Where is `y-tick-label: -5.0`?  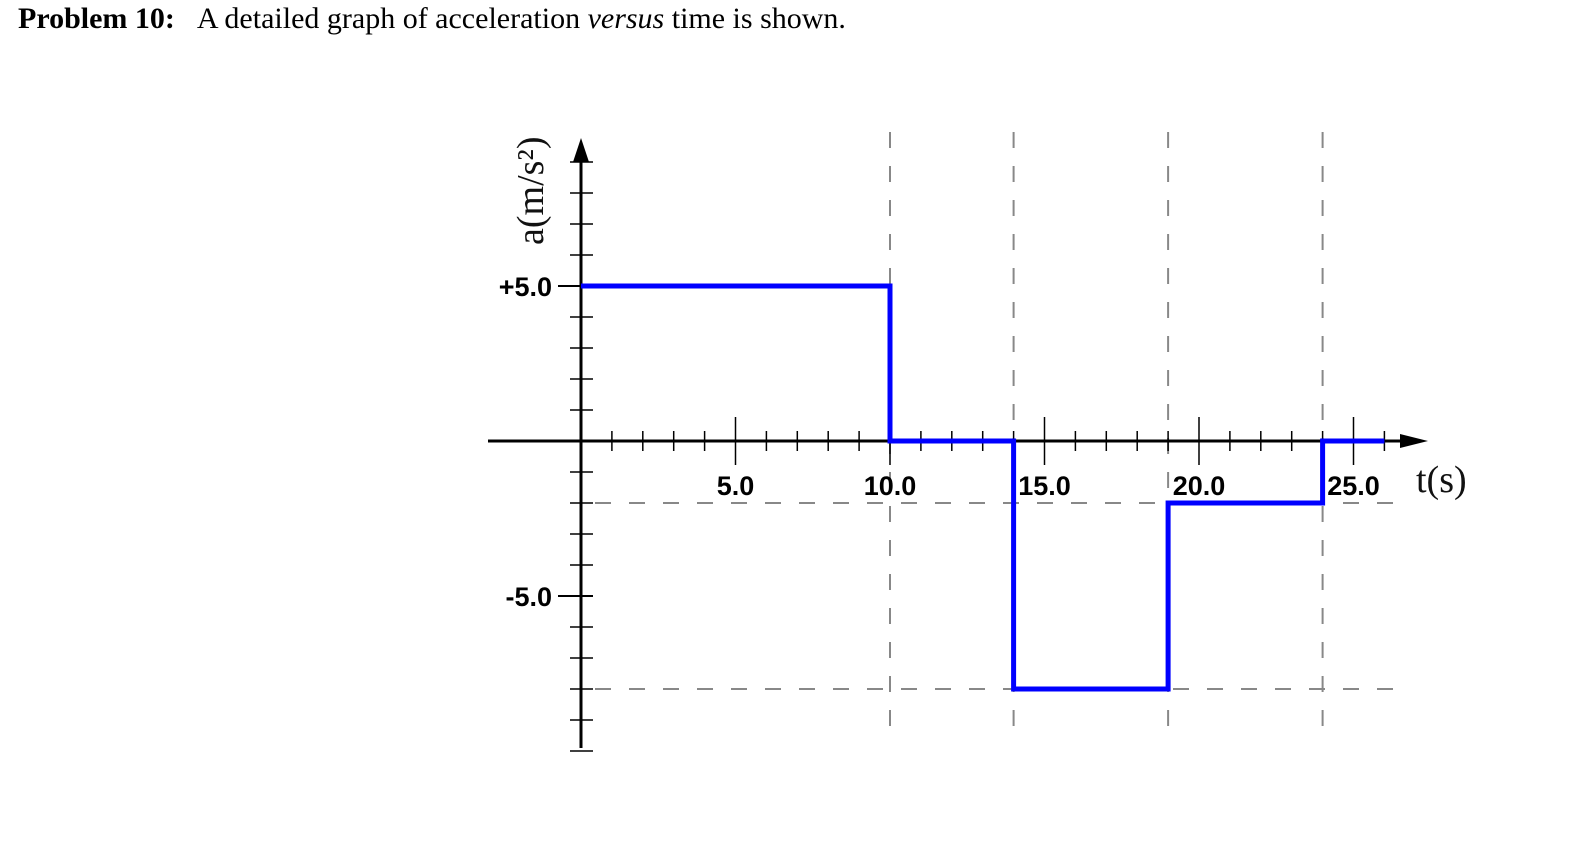
y-tick-label: -5.0 is located at coordinates (528, 597).